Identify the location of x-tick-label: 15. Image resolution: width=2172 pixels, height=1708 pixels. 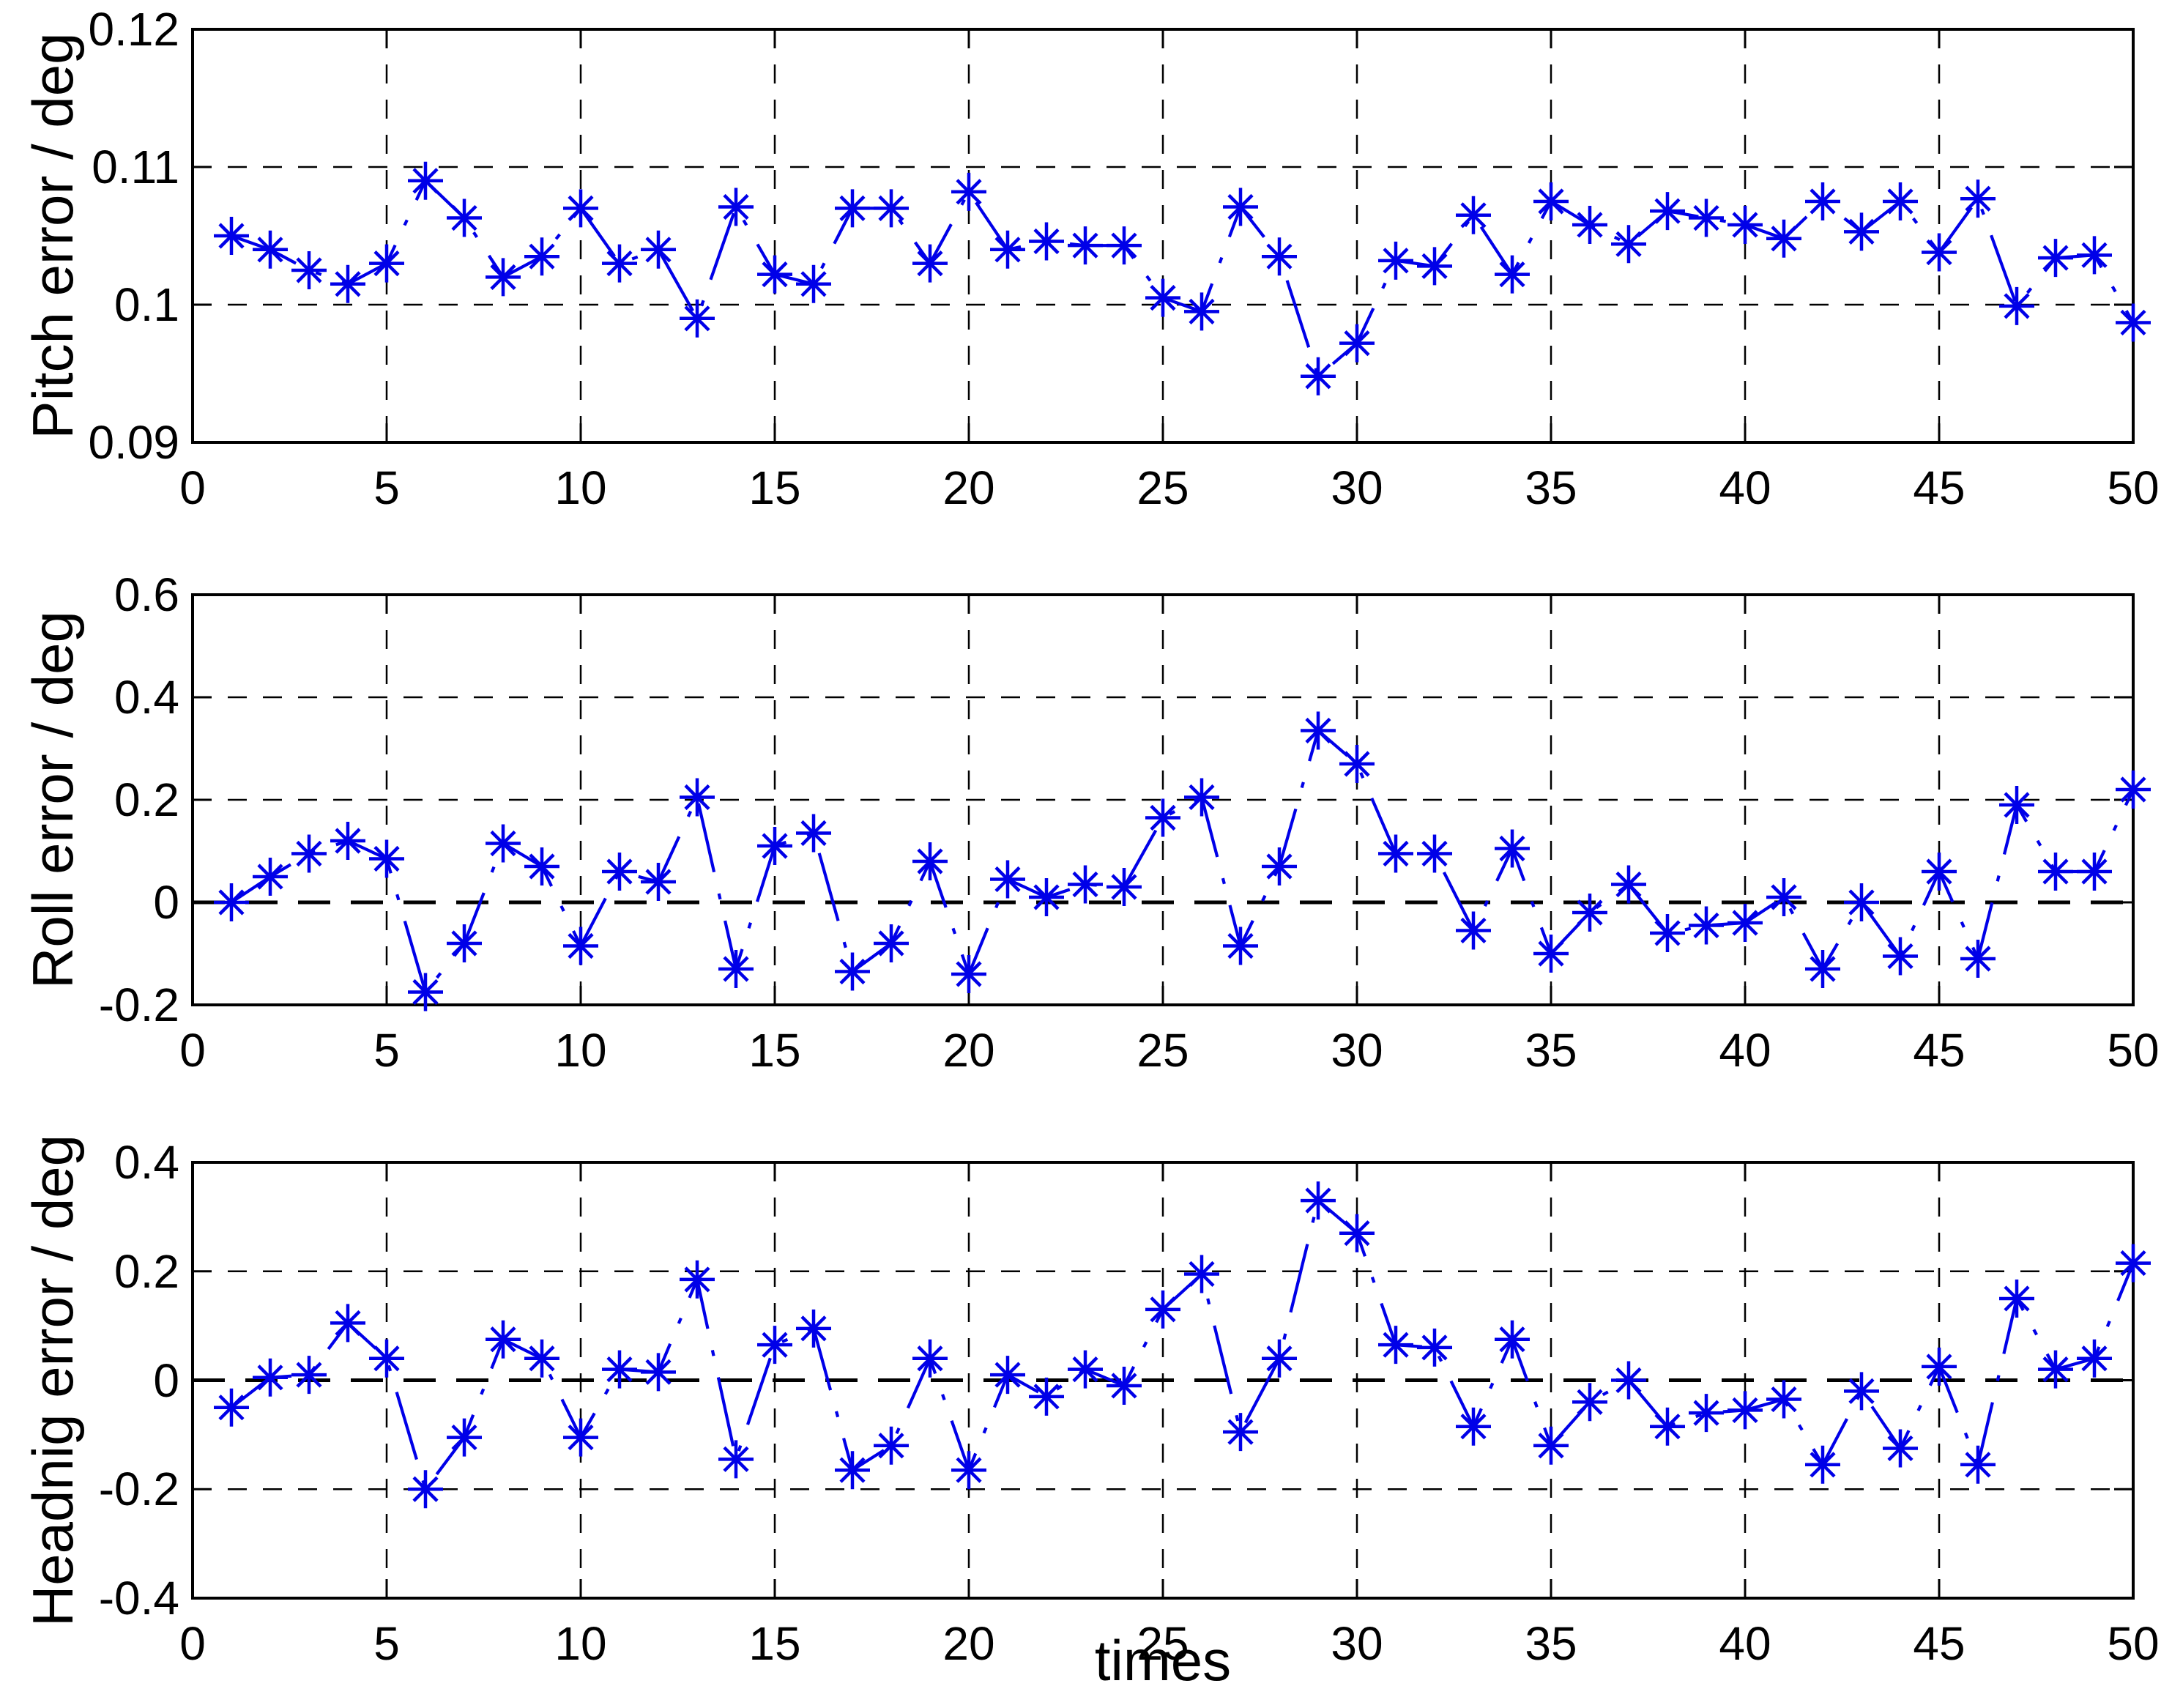
(774, 1050).